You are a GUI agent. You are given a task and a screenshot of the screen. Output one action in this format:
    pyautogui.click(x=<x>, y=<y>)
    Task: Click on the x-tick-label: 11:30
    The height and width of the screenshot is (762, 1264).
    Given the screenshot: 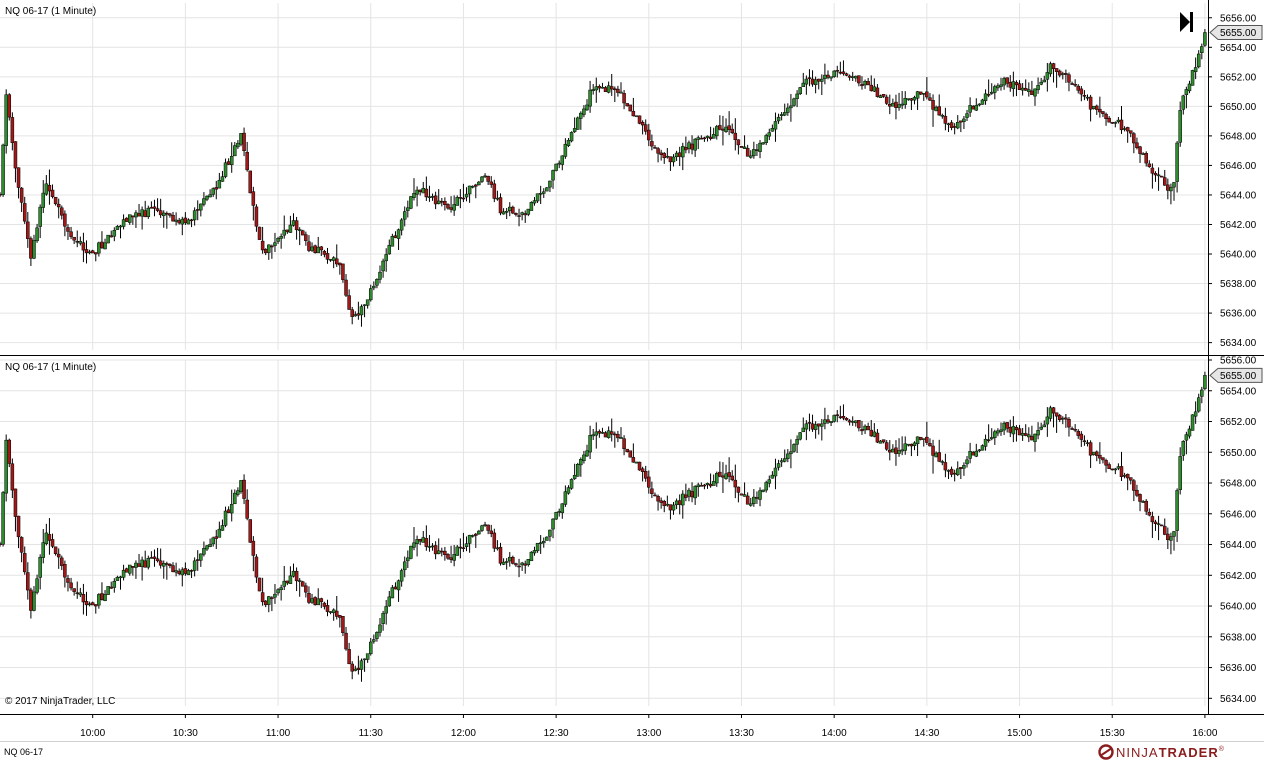 What is the action you would take?
    pyautogui.click(x=371, y=733)
    